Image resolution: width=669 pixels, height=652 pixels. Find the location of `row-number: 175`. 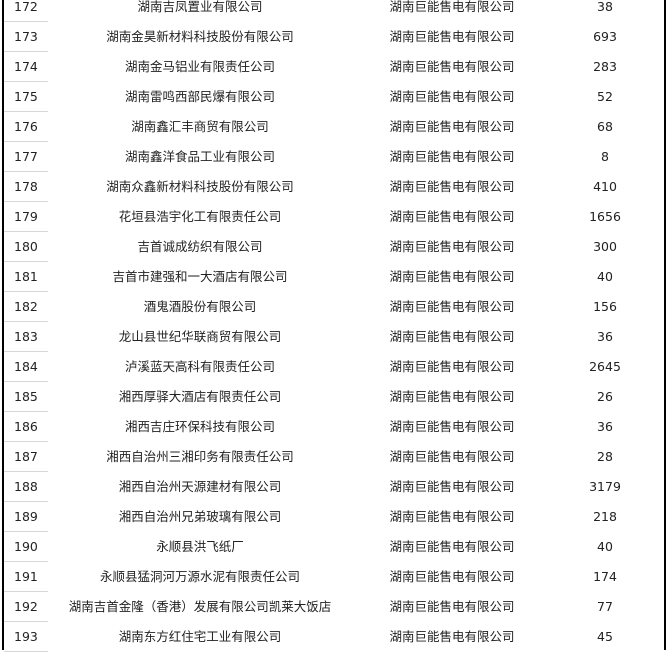

row-number: 175 is located at coordinates (26, 96).